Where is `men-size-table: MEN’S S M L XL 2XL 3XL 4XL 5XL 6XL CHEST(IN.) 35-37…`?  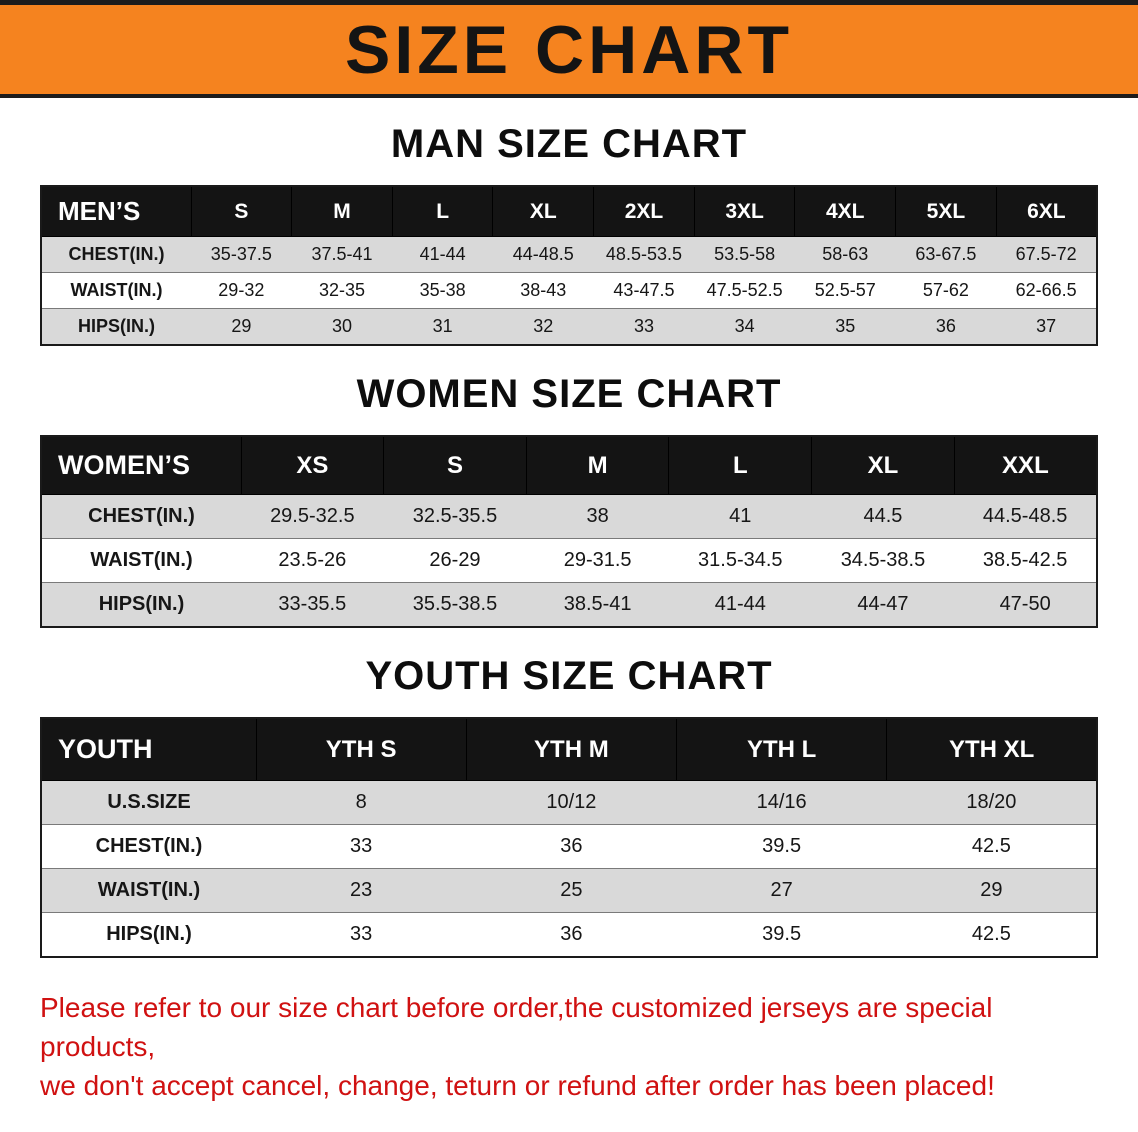
men-size-table: MEN’S S M L XL 2XL 3XL 4XL 5XL 6XL CHEST(IN.) 35-37… is located at coordinates (569, 265).